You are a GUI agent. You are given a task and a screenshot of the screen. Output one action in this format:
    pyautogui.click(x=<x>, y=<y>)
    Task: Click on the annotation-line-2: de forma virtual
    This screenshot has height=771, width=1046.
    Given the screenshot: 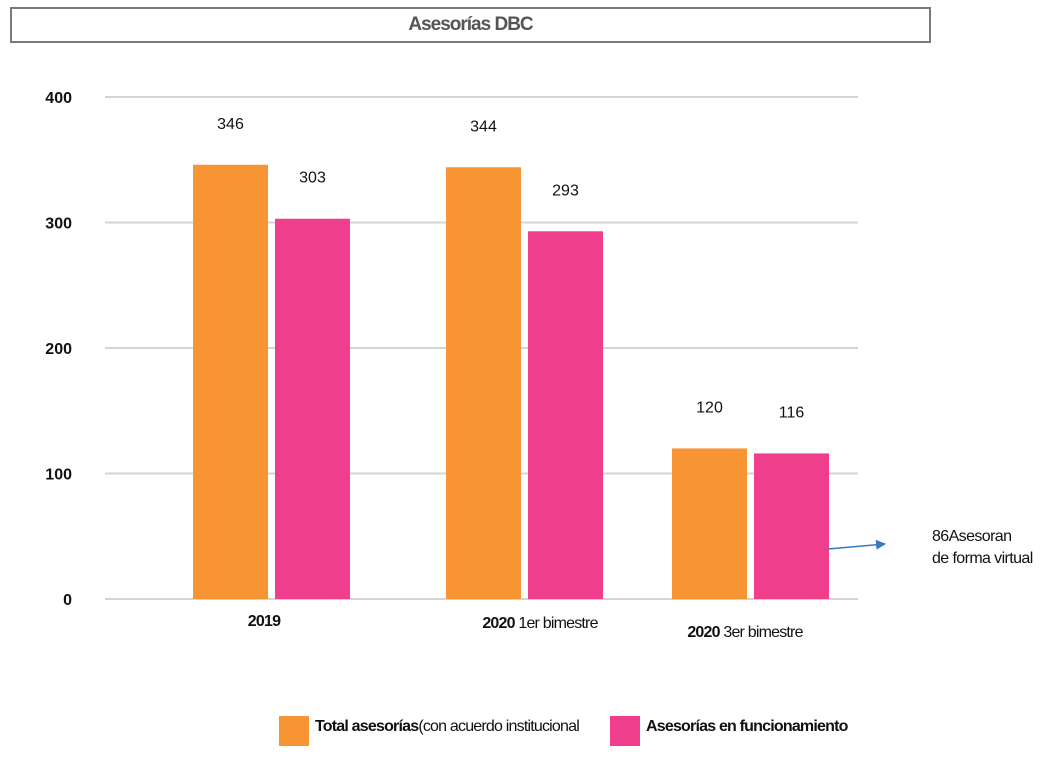 What is the action you would take?
    pyautogui.click(x=982, y=558)
    